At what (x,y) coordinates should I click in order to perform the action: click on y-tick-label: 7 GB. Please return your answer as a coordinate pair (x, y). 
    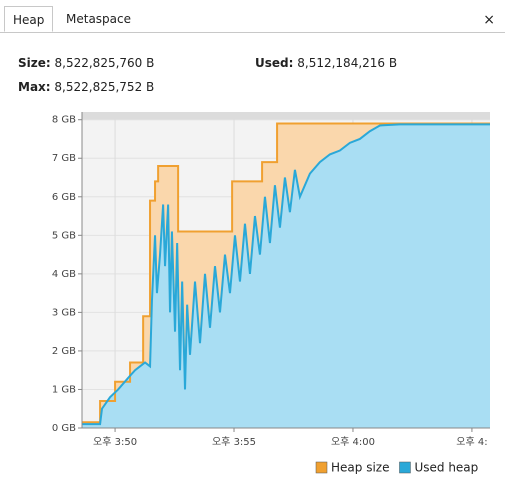
    Looking at the image, I should click on (64, 158).